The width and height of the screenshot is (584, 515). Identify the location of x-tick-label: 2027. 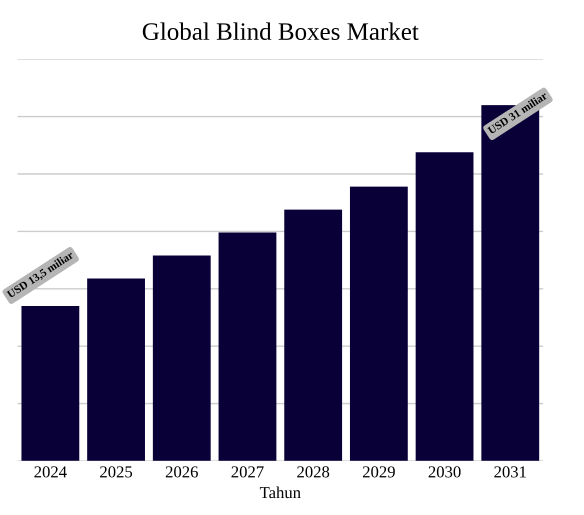
(248, 472).